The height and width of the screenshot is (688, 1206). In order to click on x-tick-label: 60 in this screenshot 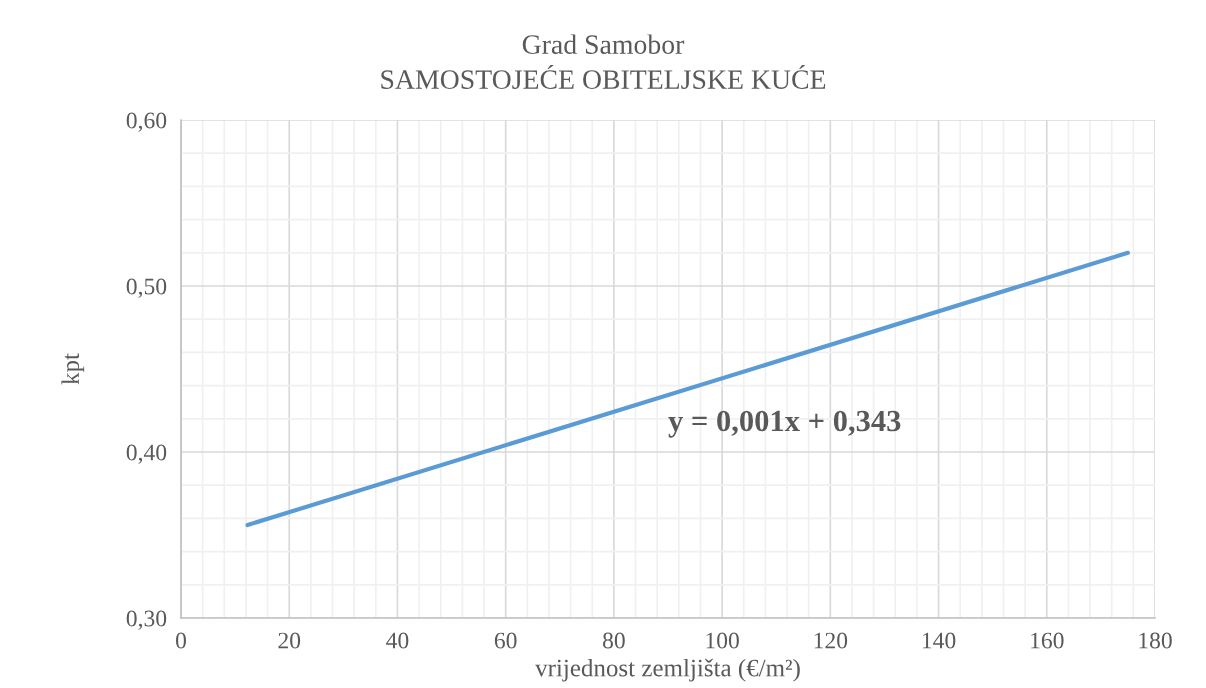, I will do `click(505, 640)`.